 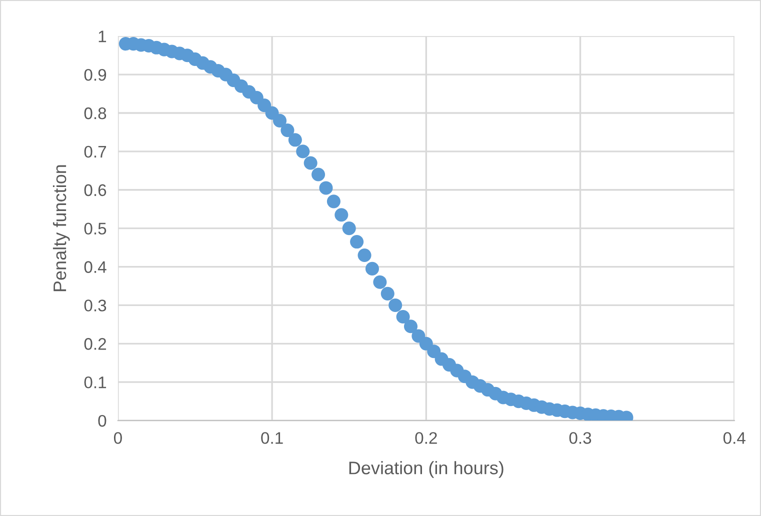 What do you see at coordinates (95, 190) in the screenshot?
I see `y-tick-label: 0.6` at bounding box center [95, 190].